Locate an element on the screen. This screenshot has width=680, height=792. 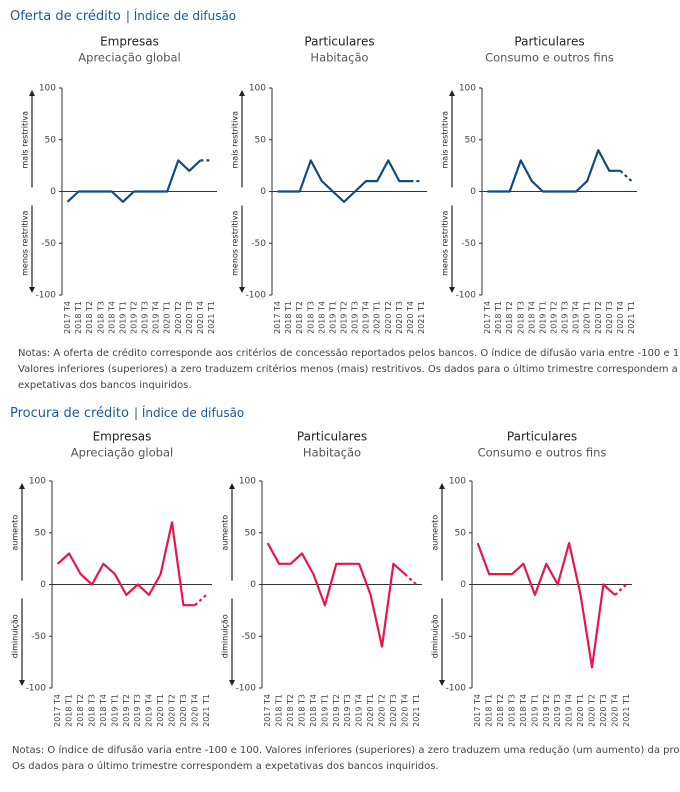
section-title: Procura de crédito | Índice de difusão is located at coordinates (127, 413).